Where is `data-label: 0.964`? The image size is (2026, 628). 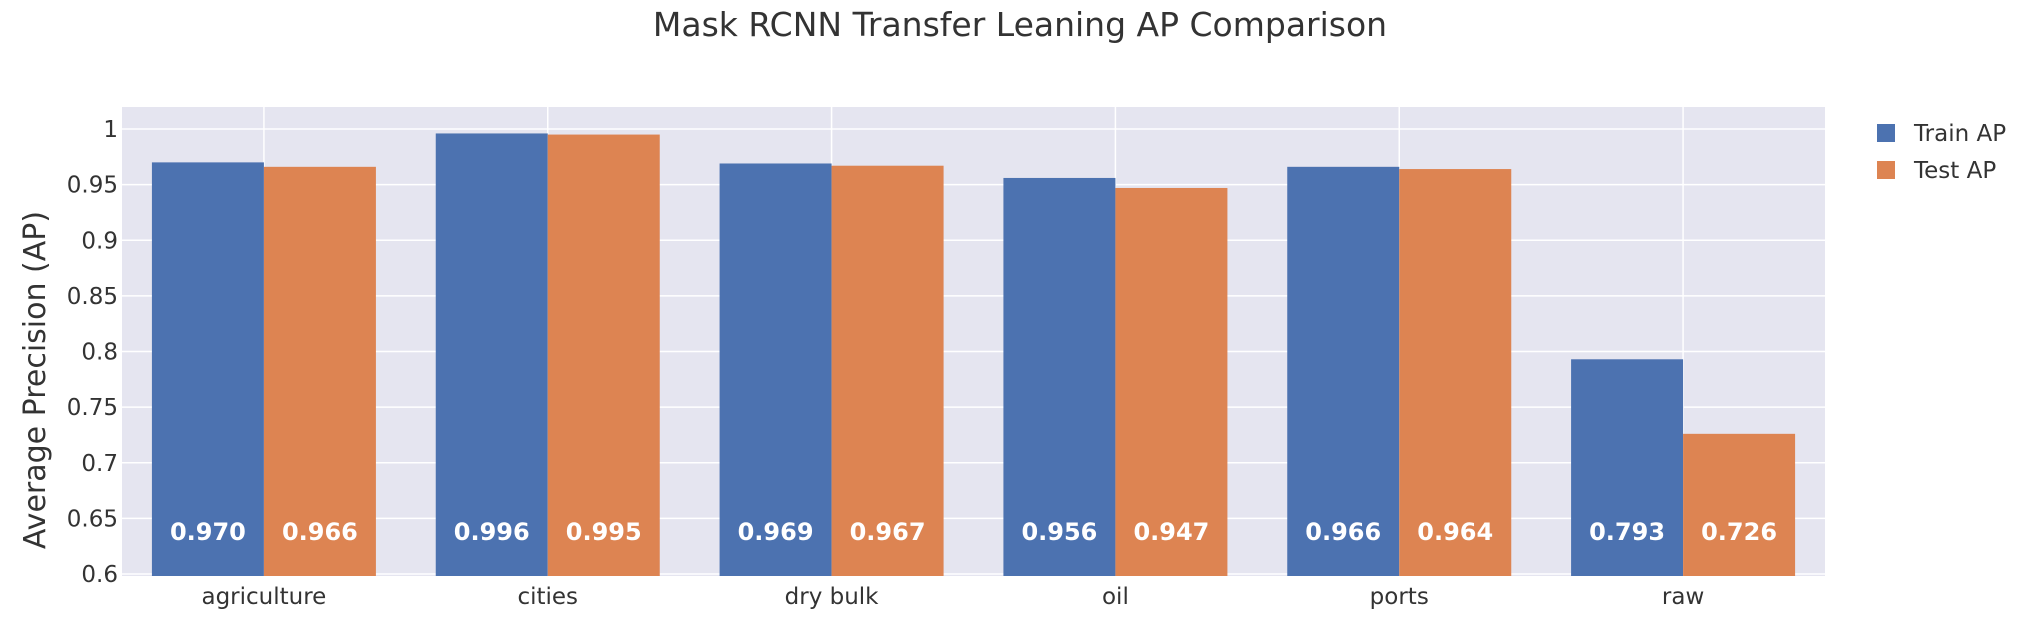 data-label: 0.964 is located at coordinates (1455, 532).